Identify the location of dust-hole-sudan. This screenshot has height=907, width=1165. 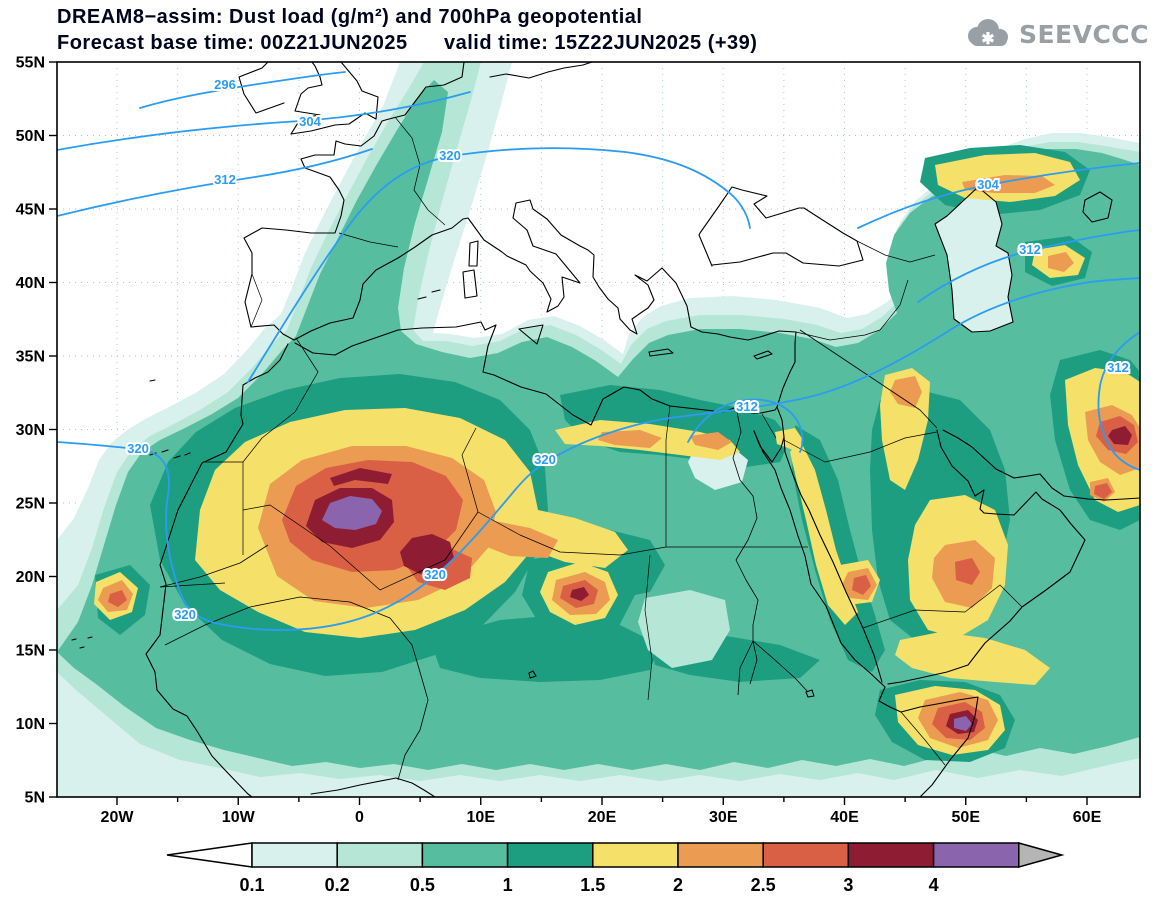
(684, 629).